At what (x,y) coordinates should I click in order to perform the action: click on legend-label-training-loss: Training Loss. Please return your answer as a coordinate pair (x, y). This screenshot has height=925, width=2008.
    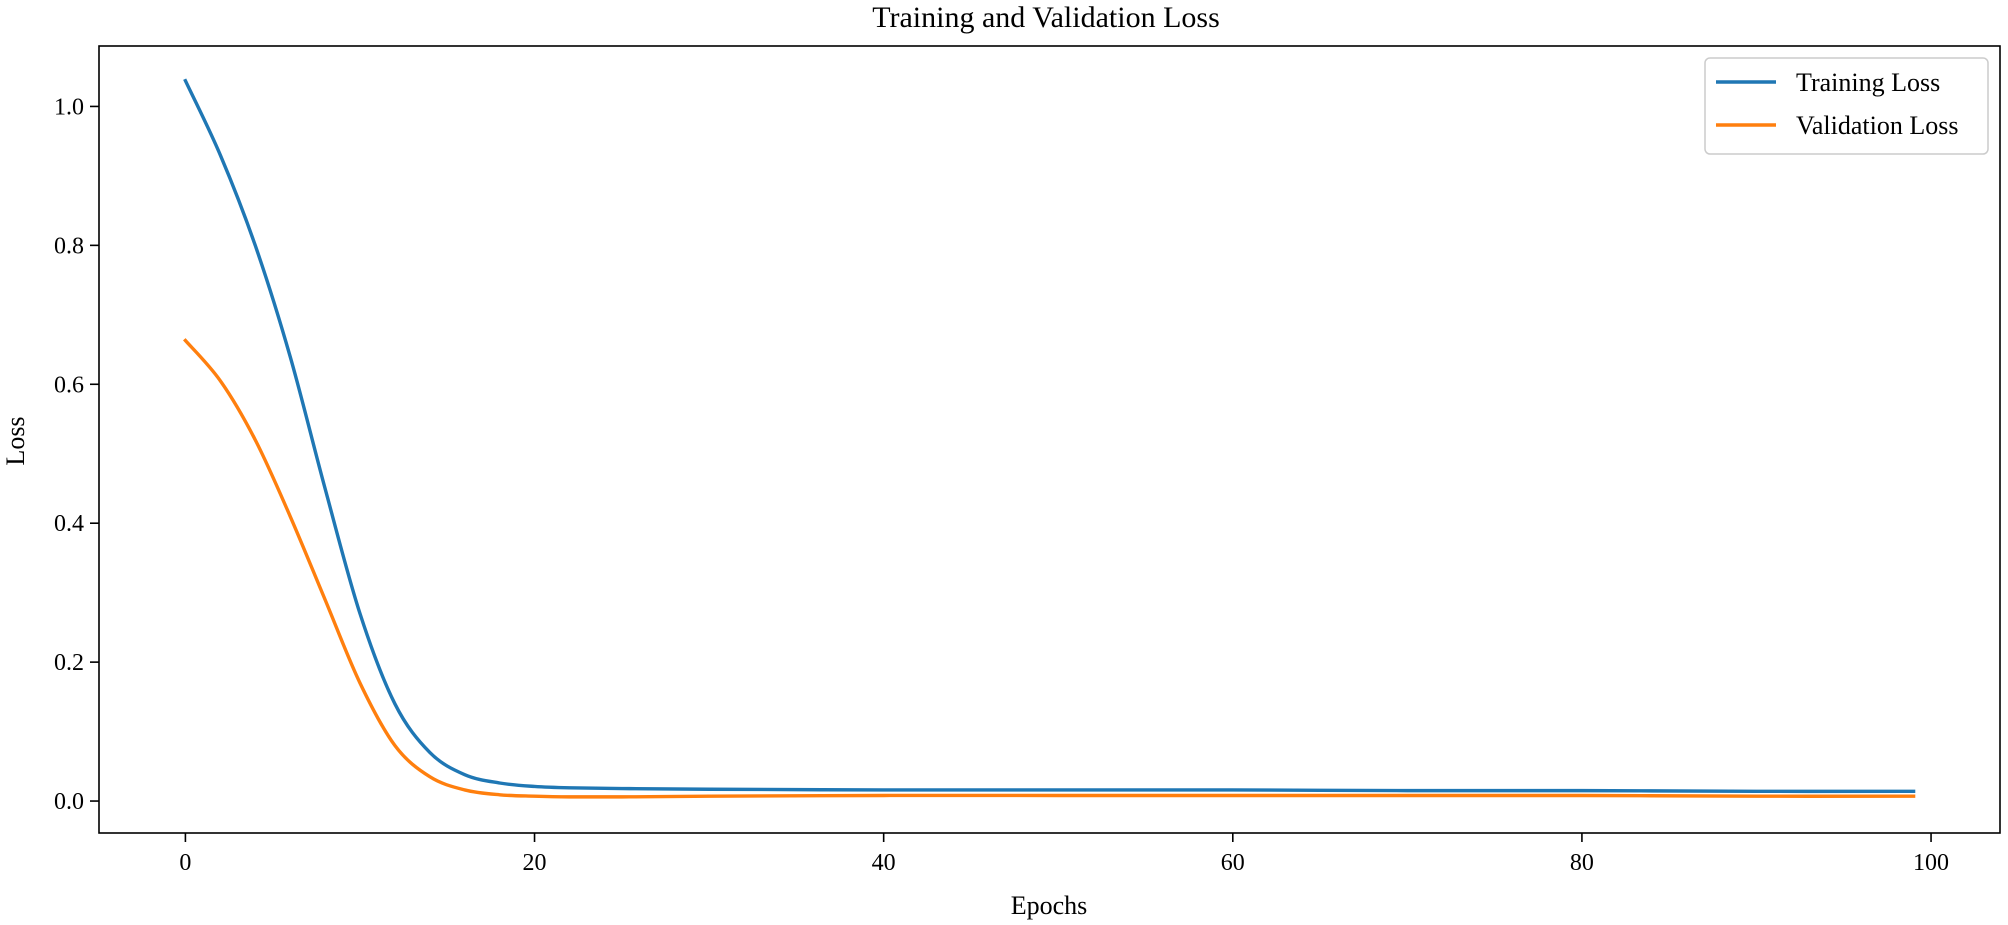
    Looking at the image, I should click on (1868, 82).